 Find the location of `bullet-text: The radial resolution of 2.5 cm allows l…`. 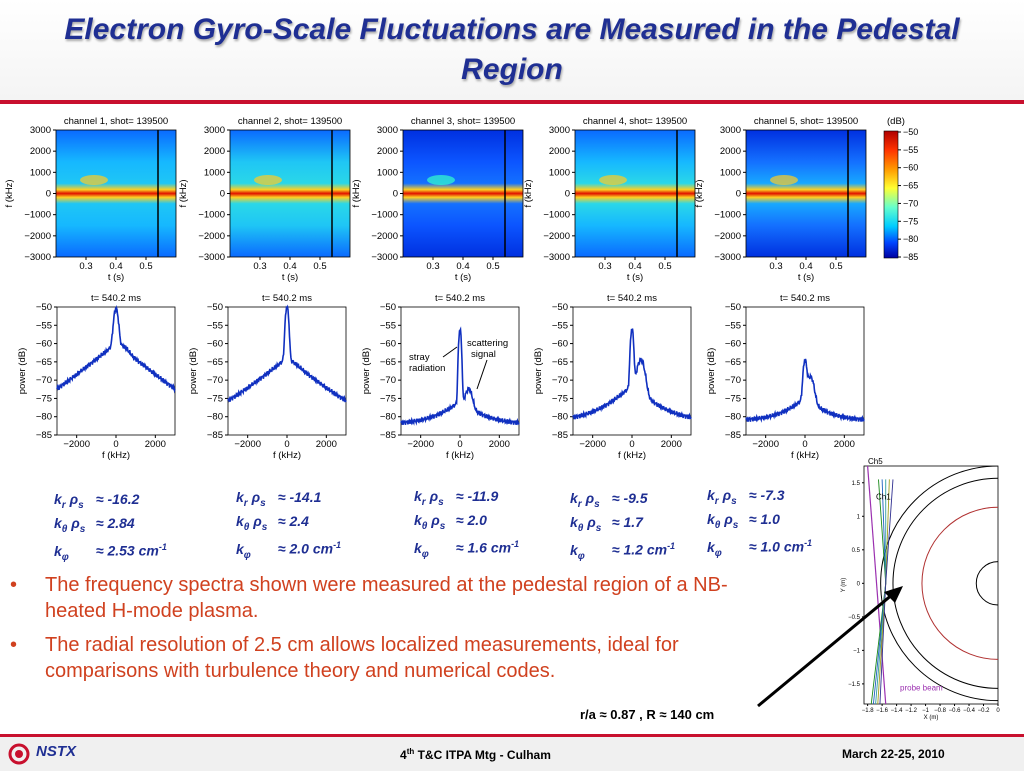

bullet-text: The radial resolution of 2.5 cm allows l… is located at coordinates (362, 658).